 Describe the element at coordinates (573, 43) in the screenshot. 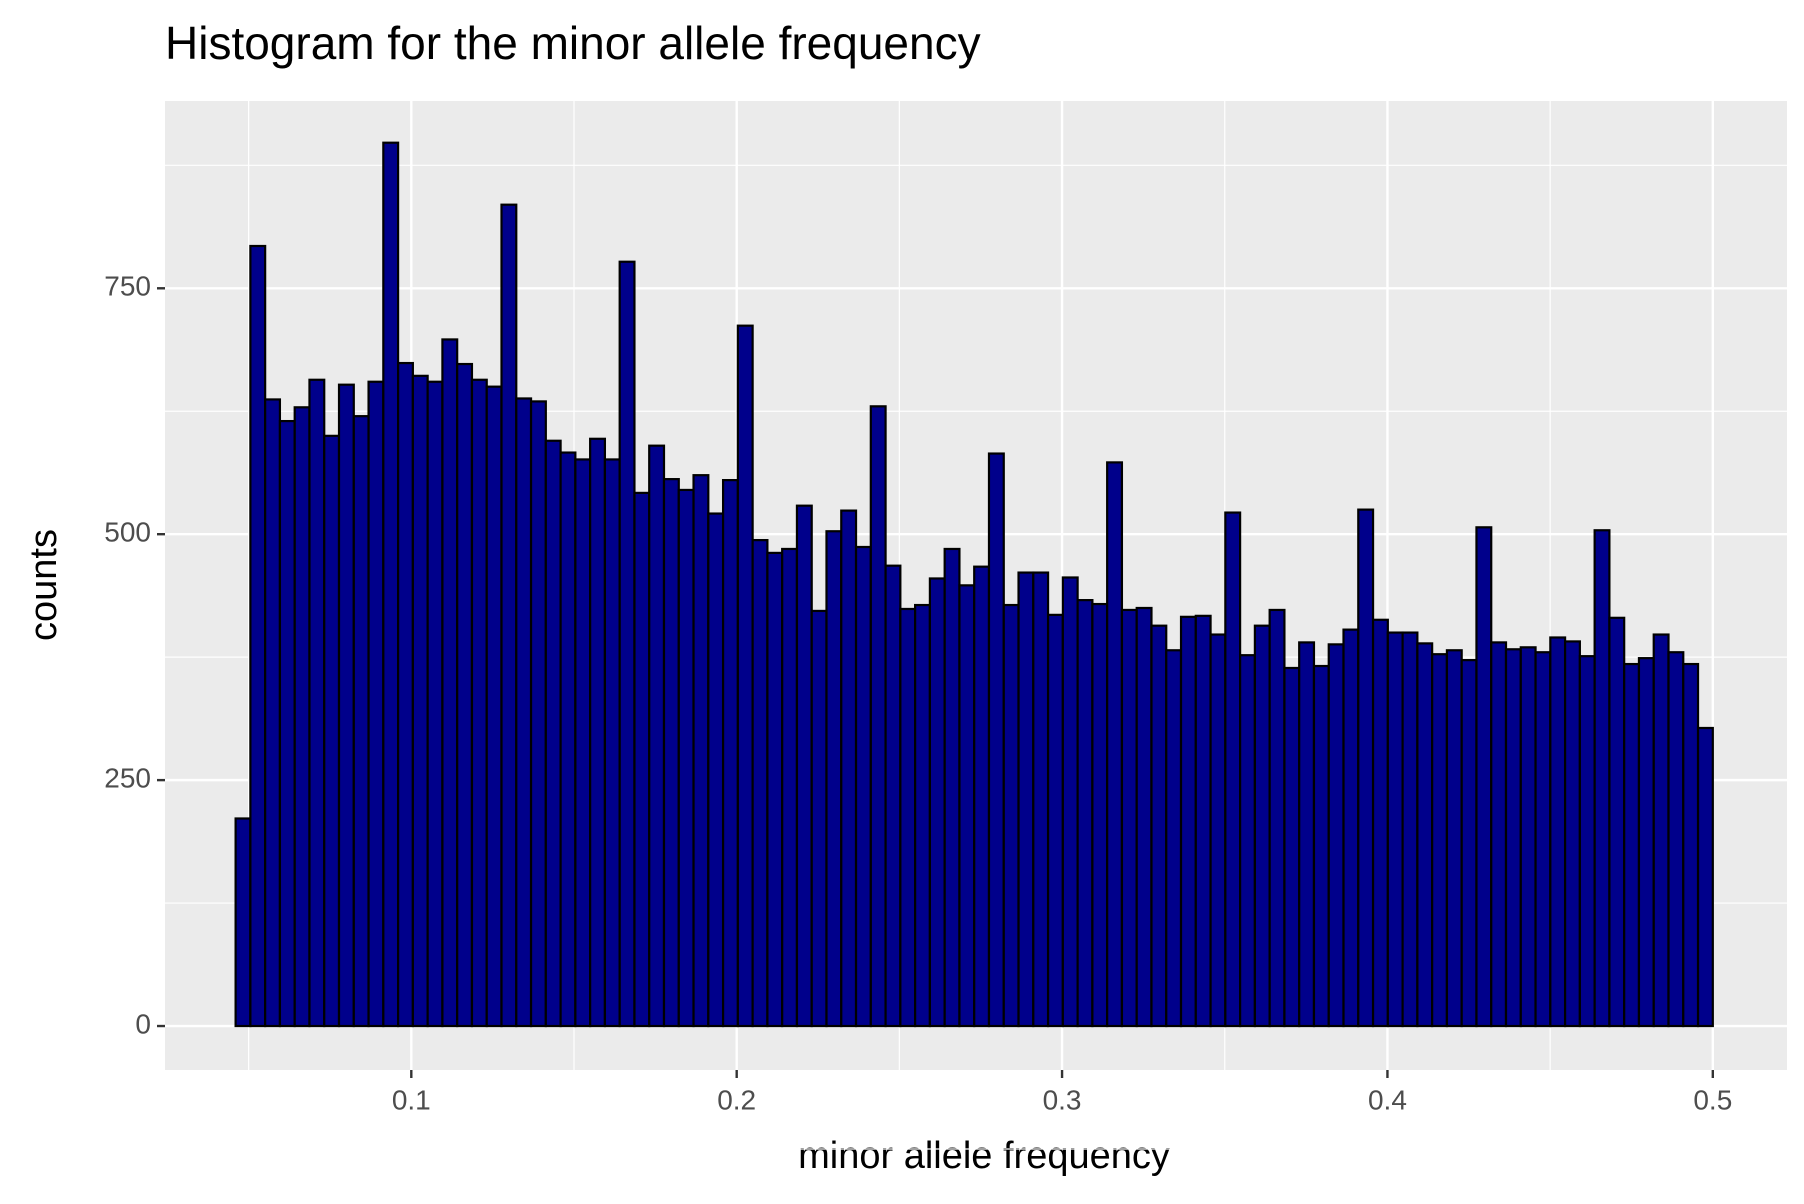

I see `chart-title: Histogram for the minor allele frequency` at that location.